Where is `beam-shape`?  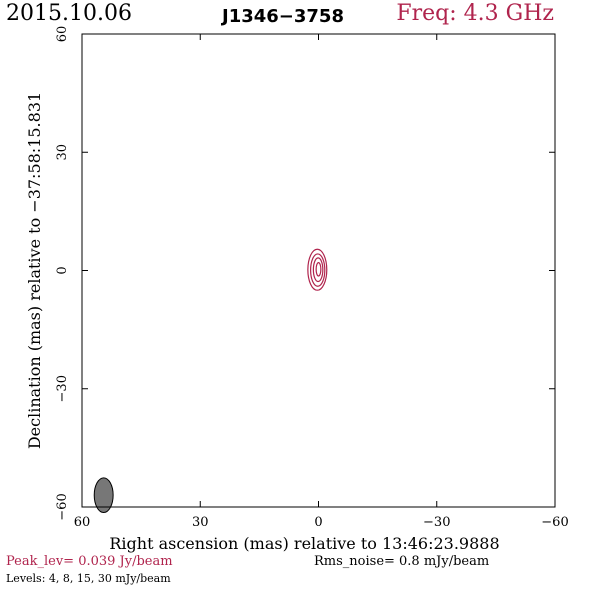
beam-shape is located at coordinates (103, 495).